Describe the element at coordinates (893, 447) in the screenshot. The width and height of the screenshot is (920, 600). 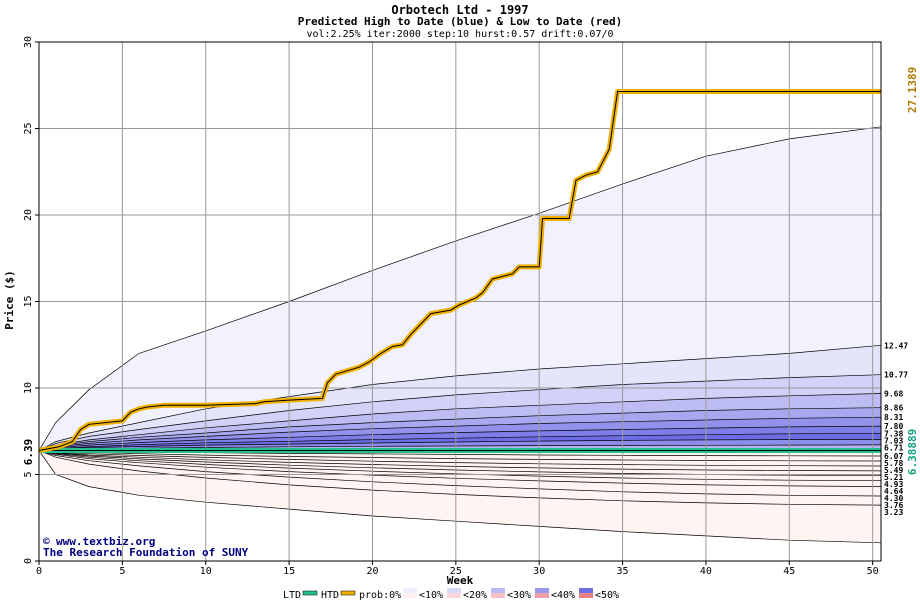
I see `band-label: 6.71` at that location.